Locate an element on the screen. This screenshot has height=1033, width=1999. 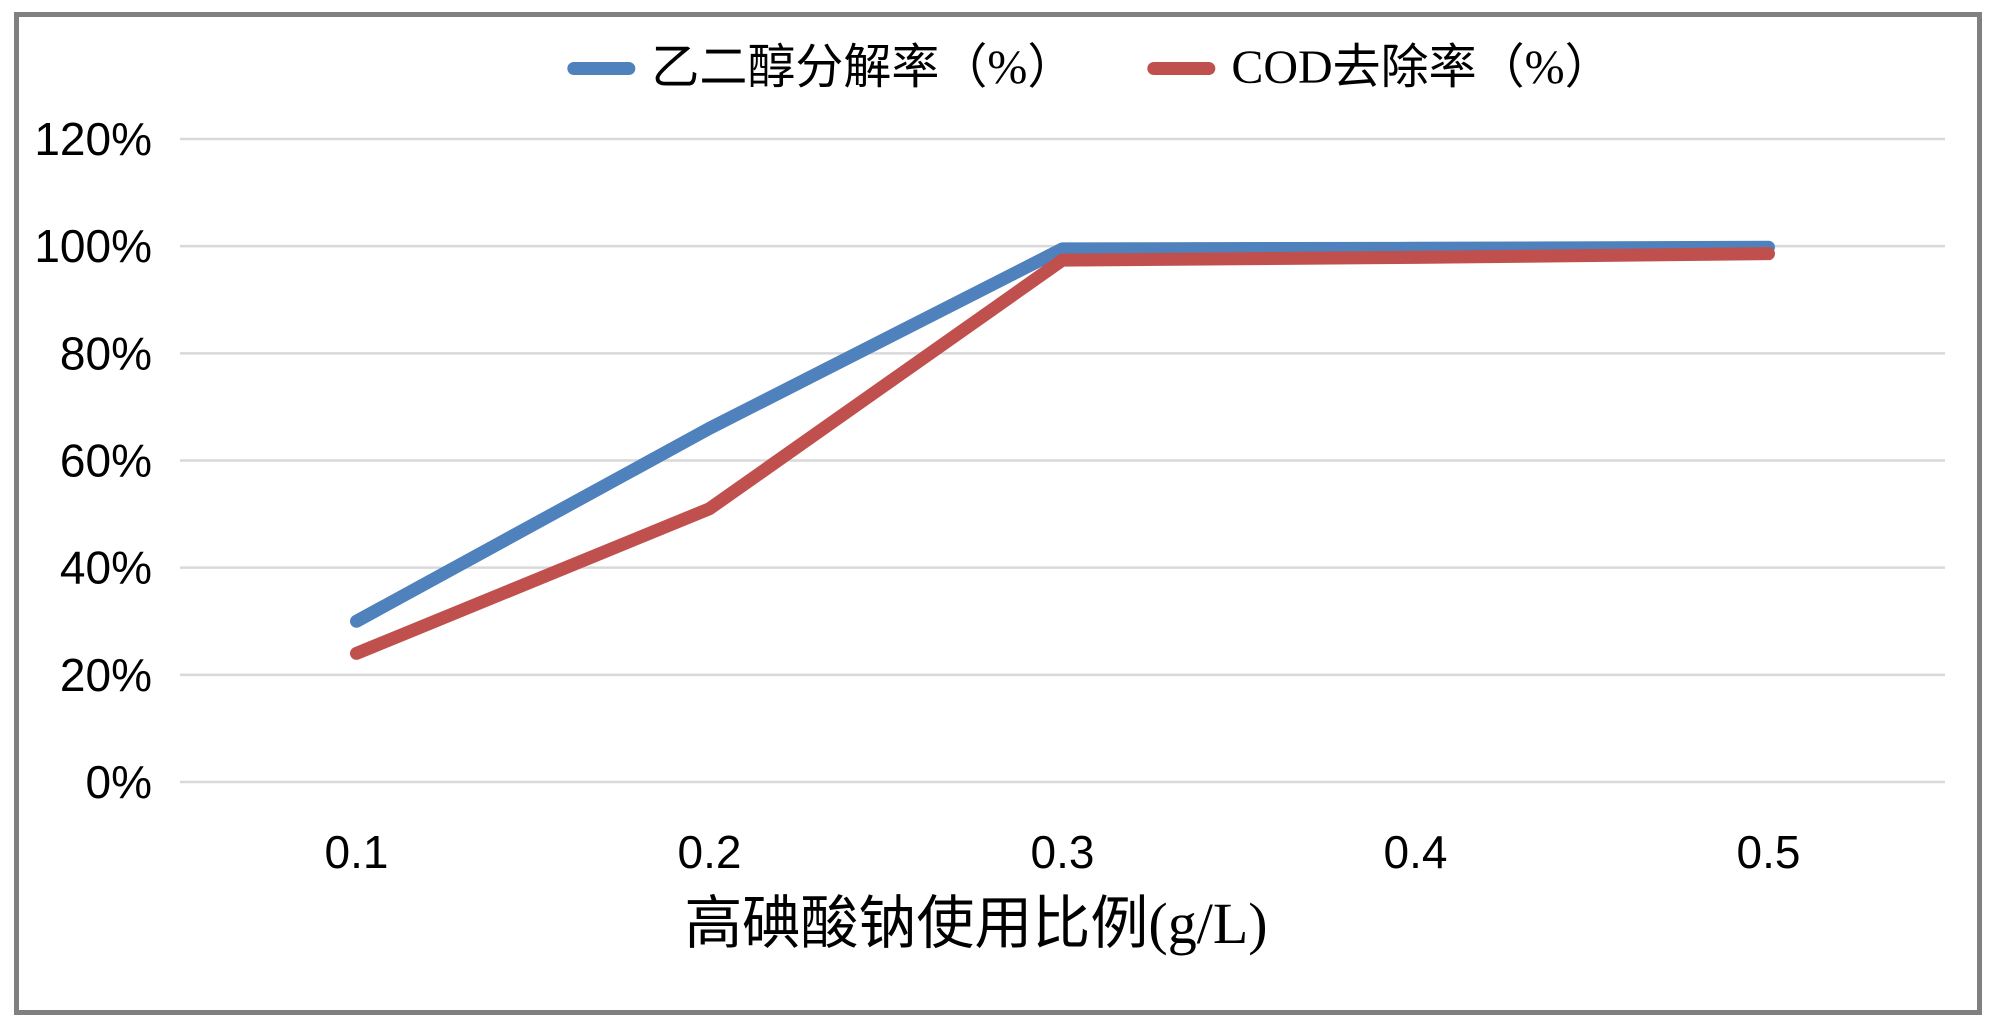
x-axis-title: 高碘酸钠使用比例(g/L) is located at coordinates (976, 923).